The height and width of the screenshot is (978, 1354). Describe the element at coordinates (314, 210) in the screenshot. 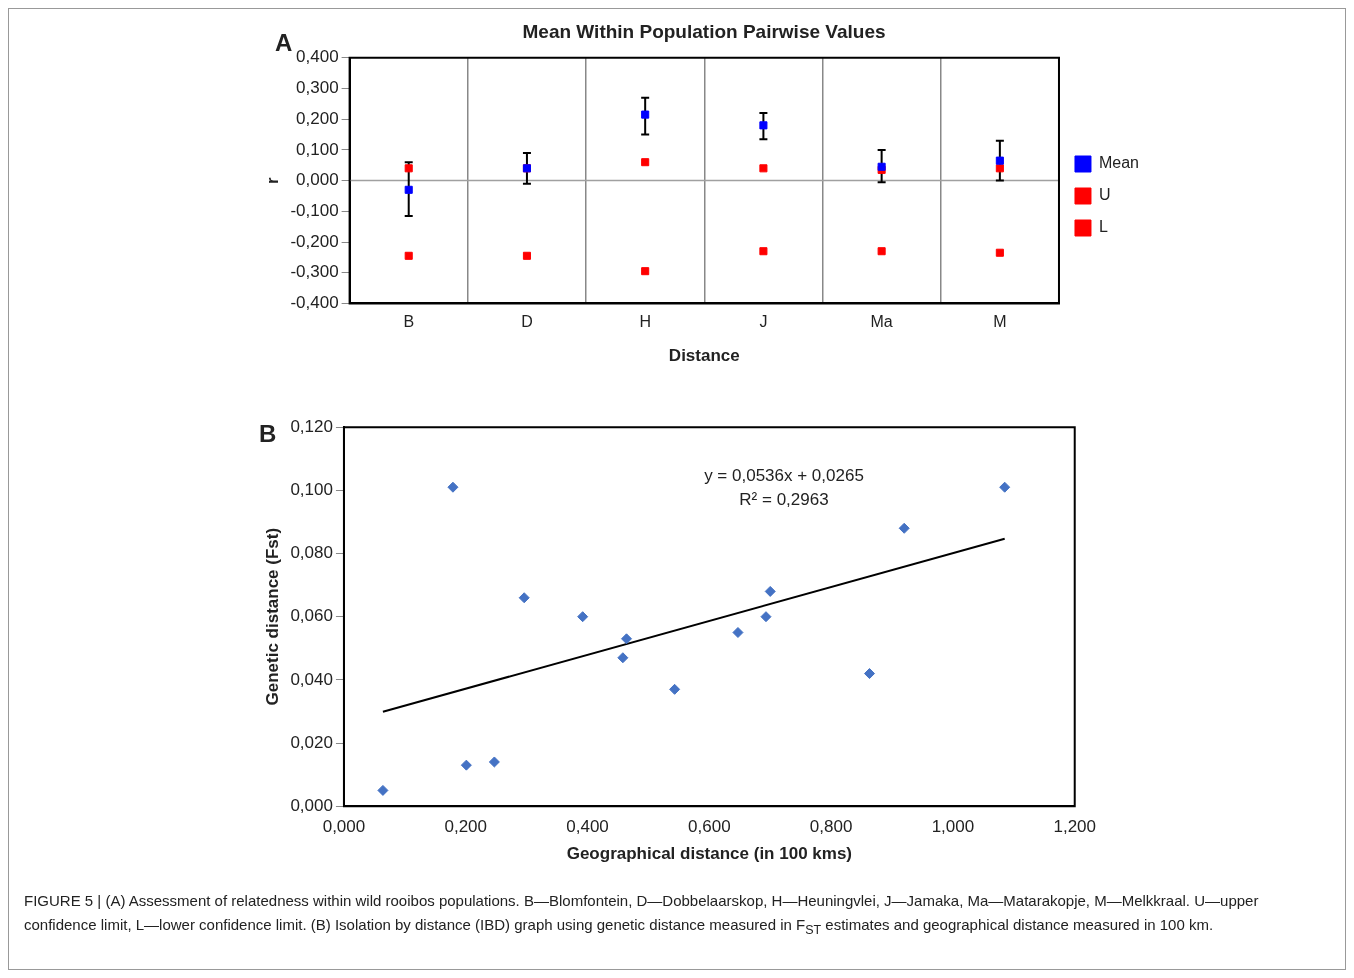

I see `y-tick-label: -0,100` at that location.